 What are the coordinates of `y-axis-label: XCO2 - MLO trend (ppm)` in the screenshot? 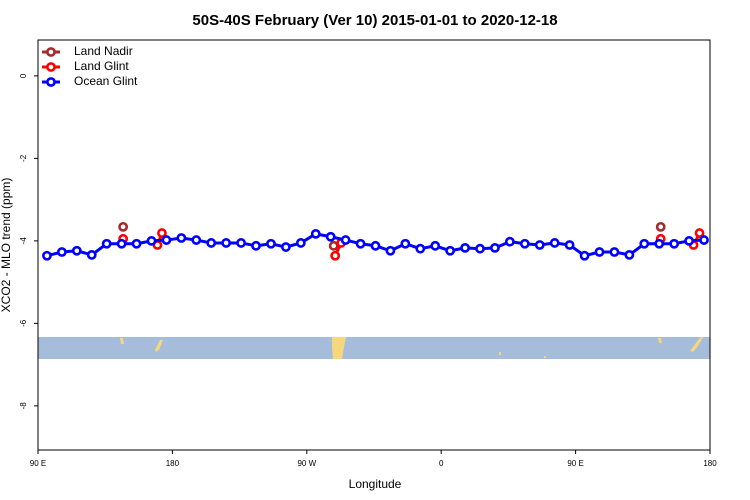 It's located at (6, 245).